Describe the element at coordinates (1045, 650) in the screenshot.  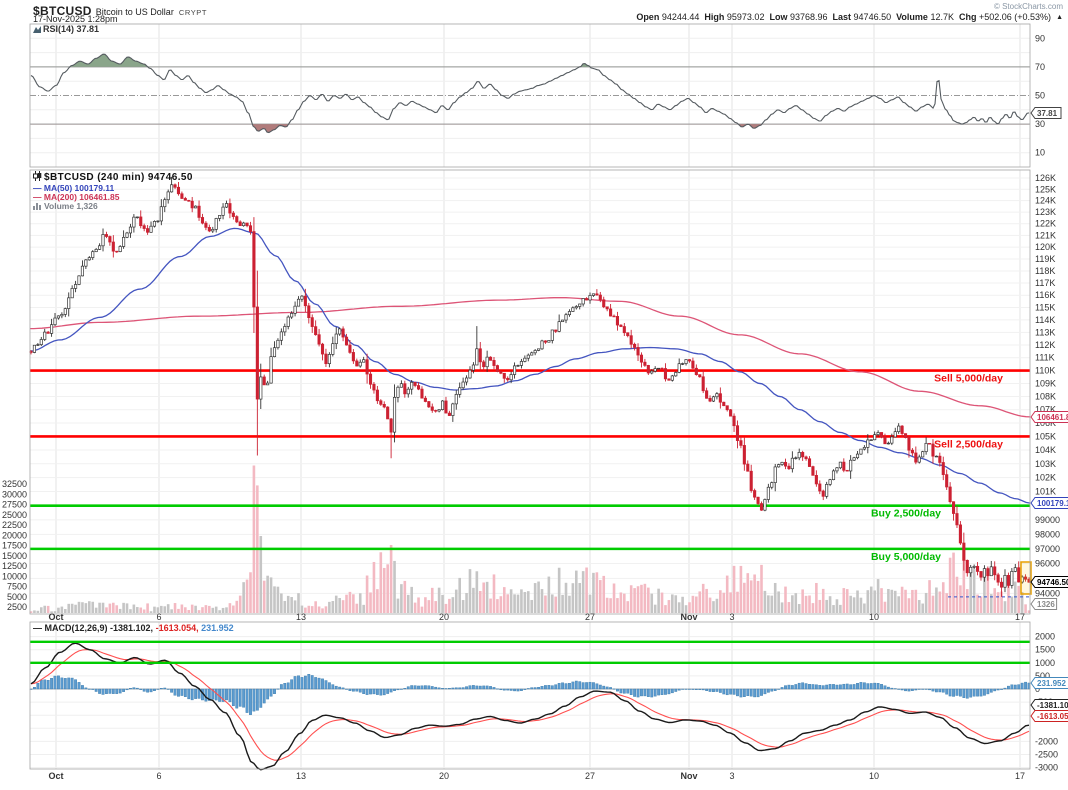
I see `macd-axis-label: 1500` at that location.